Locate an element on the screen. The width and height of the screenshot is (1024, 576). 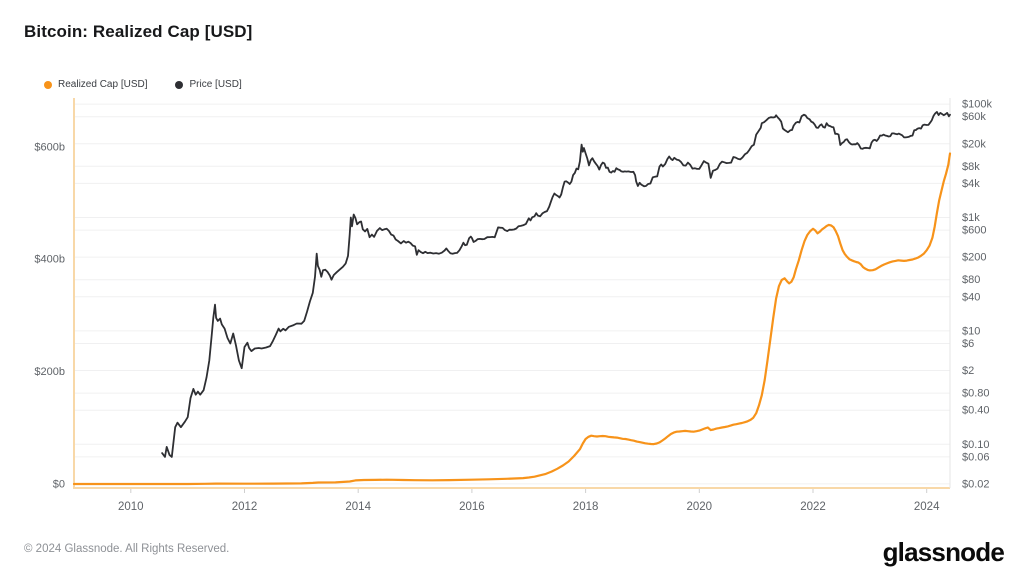
y-axis-left-tick-label: $200b is located at coordinates (49, 372).